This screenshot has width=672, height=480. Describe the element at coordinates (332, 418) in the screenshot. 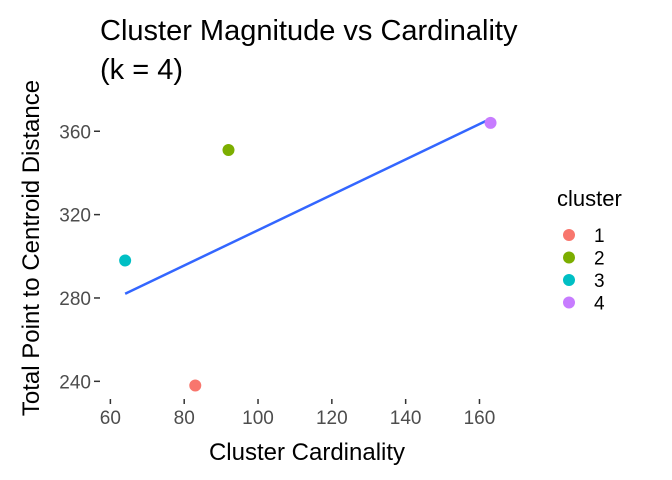

I see `x-tick-label: 120` at that location.